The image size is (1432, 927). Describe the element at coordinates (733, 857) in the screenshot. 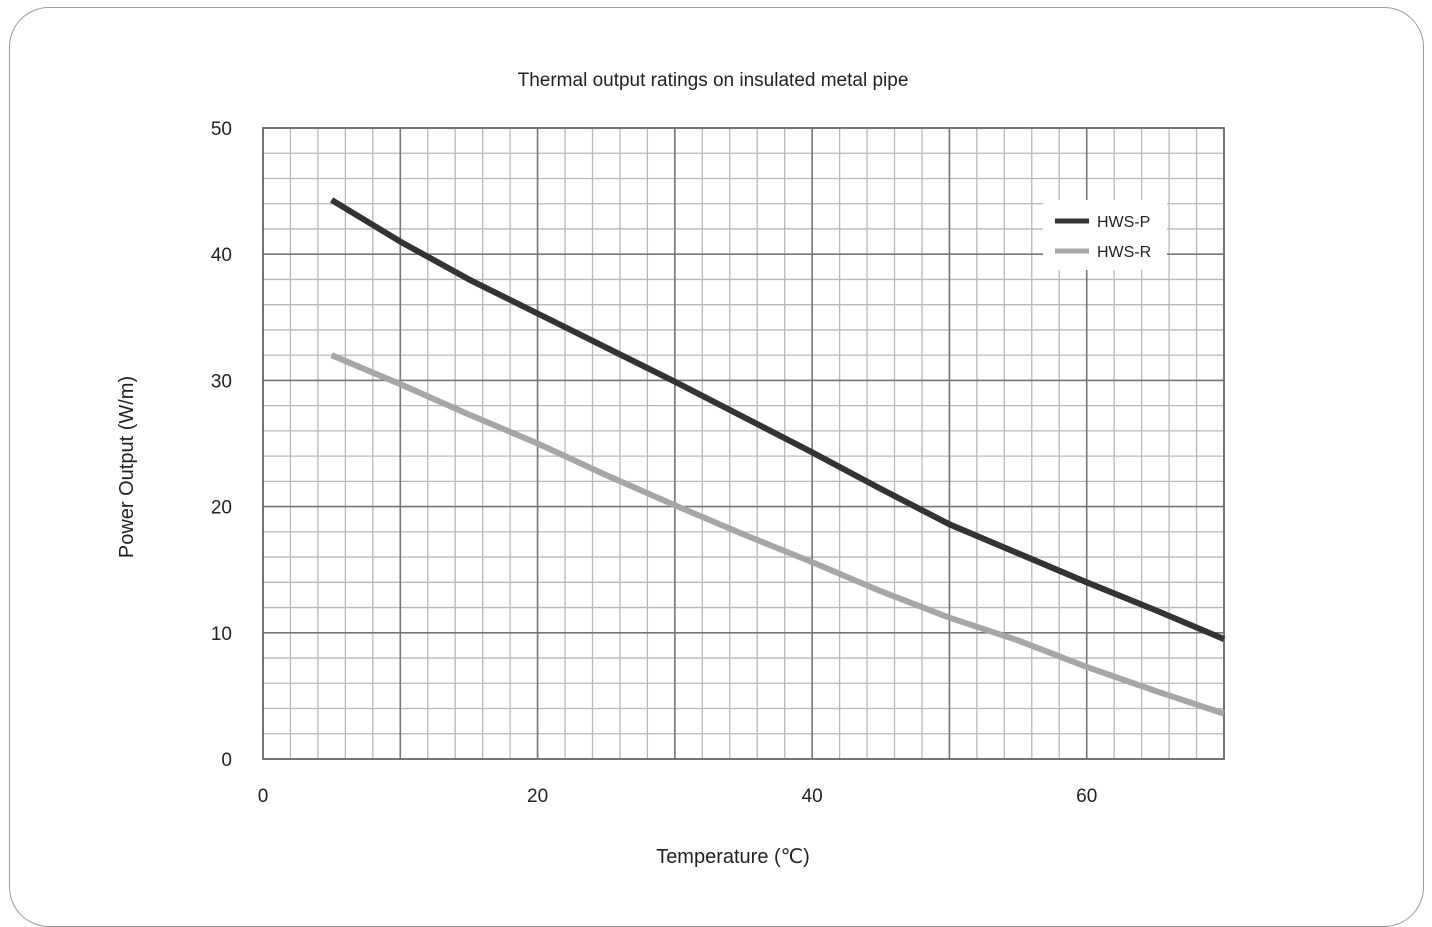

I see `x-axis-label: Temperature (℃)` at that location.